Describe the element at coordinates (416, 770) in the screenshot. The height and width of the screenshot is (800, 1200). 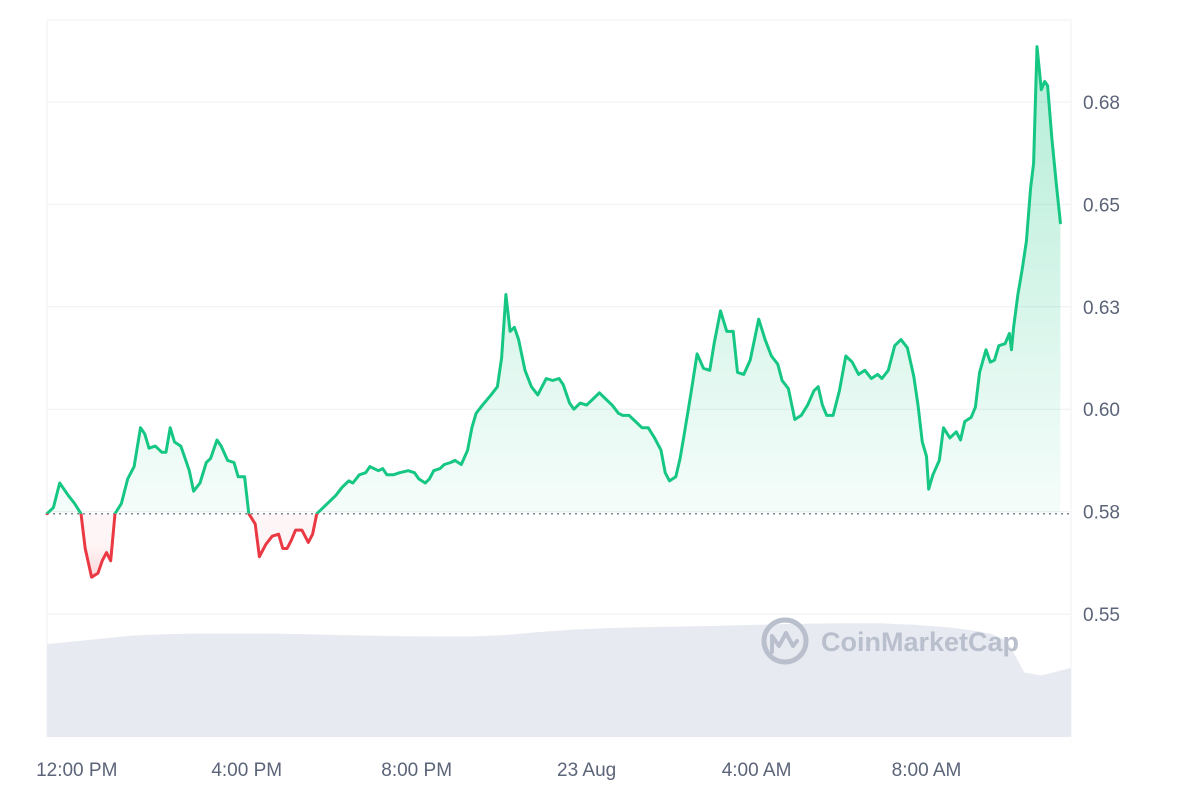
I see `x-tick-label: 8:00 PM` at that location.